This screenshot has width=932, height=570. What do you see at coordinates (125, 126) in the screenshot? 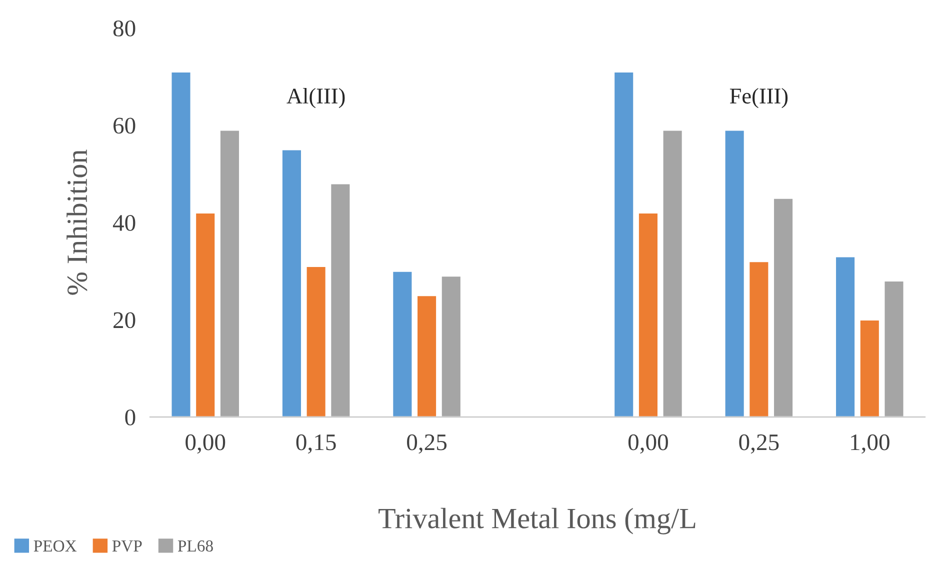
I see `y-tick-label: 60` at bounding box center [125, 126].